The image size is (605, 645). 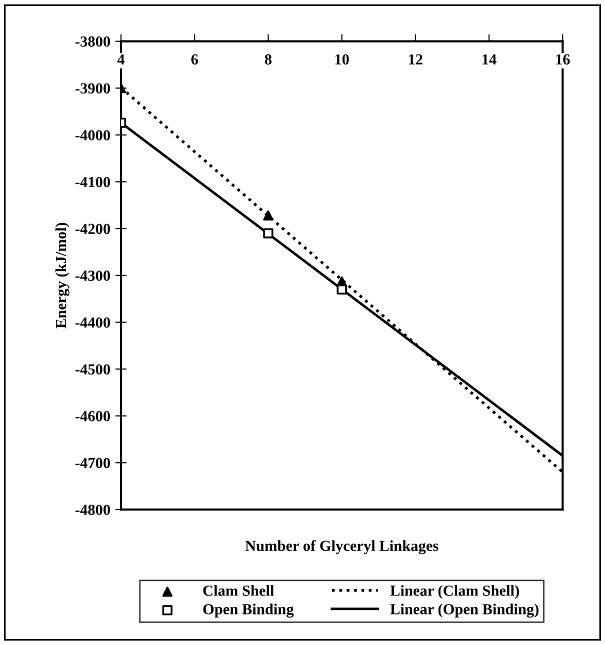 What do you see at coordinates (93, 41) in the screenshot?
I see `y-tick-label: -3800` at bounding box center [93, 41].